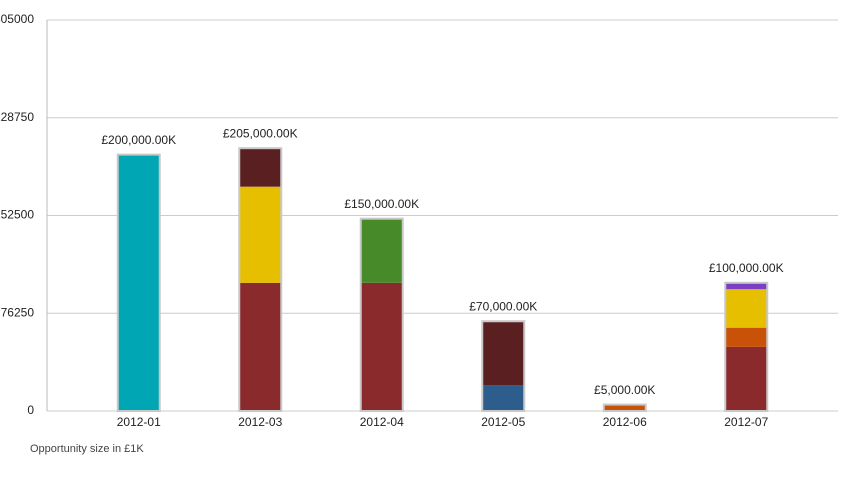 The height and width of the screenshot is (480, 859). Describe the element at coordinates (17, 19) in the screenshot. I see `y-tick-label: 305000` at that location.